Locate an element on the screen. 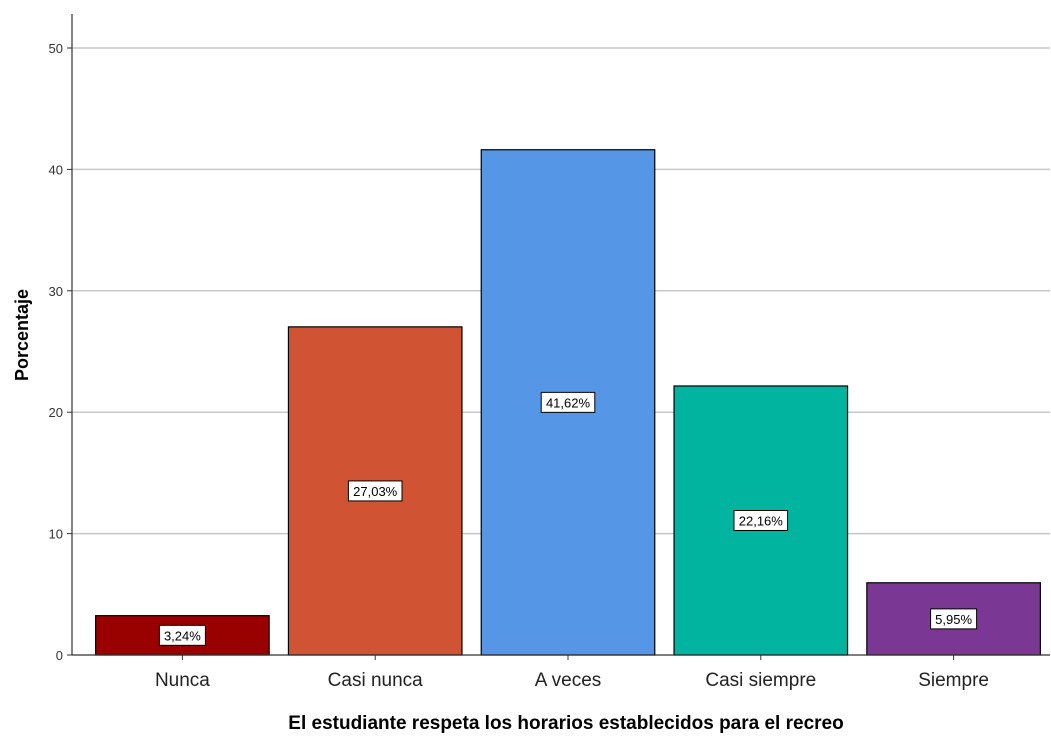 The height and width of the screenshot is (740, 1051). data-label: 5,95% is located at coordinates (954, 619).